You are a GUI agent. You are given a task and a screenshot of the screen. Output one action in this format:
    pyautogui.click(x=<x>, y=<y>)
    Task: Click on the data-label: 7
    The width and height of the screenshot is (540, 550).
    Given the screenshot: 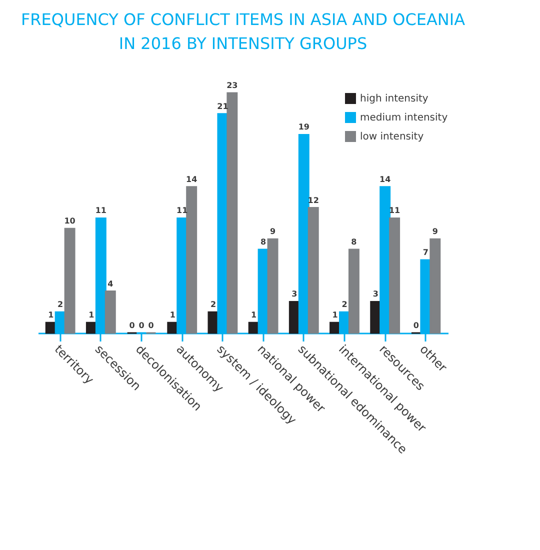 What is the action you would take?
    pyautogui.click(x=425, y=252)
    